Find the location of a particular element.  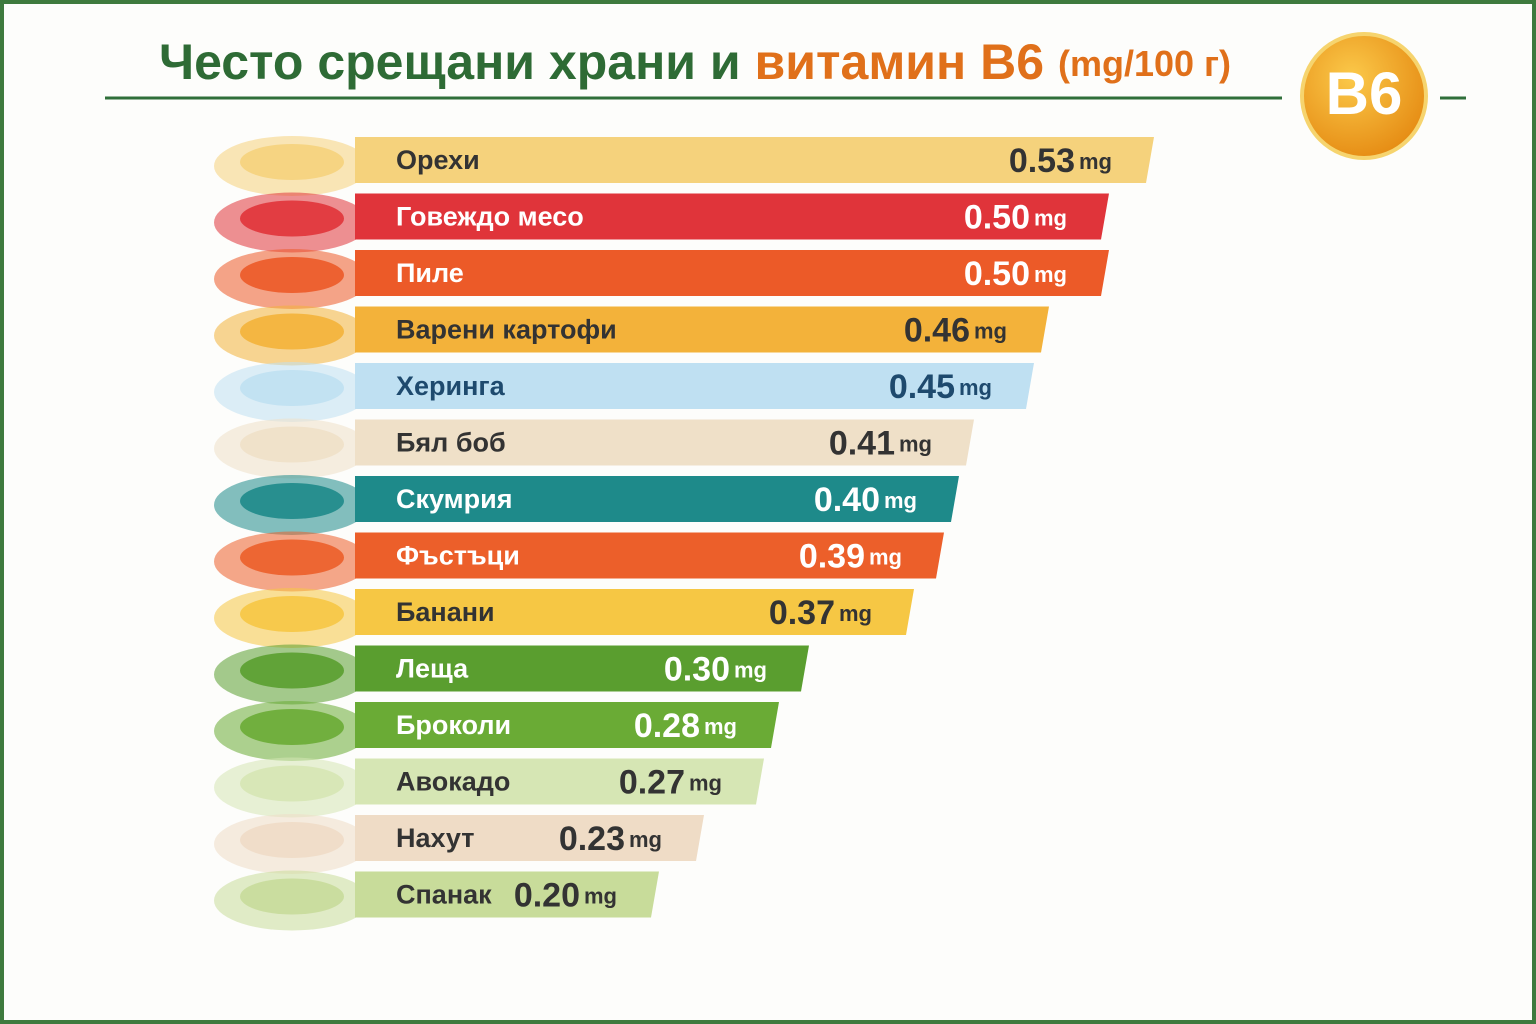

category-label: Говеждо месо is located at coordinates (490, 217).